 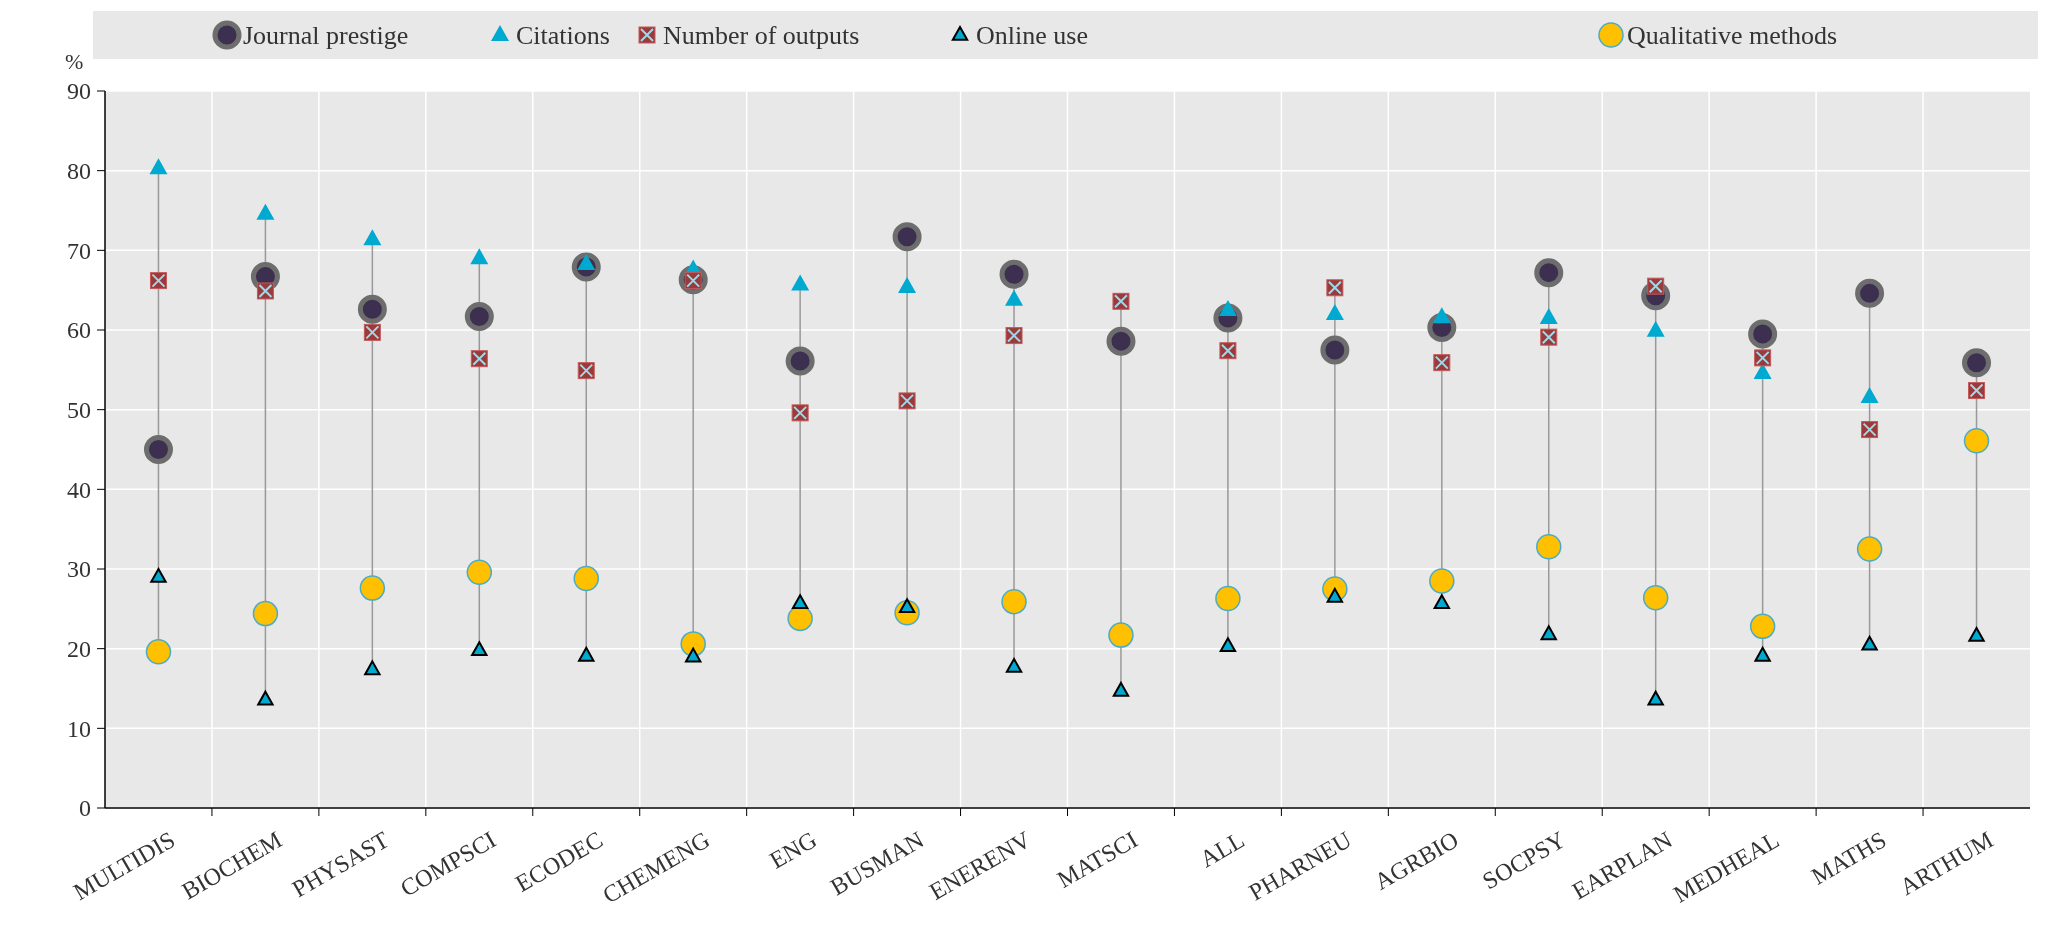 What do you see at coordinates (1032, 36) in the screenshot?
I see `legend-label: Online use` at bounding box center [1032, 36].